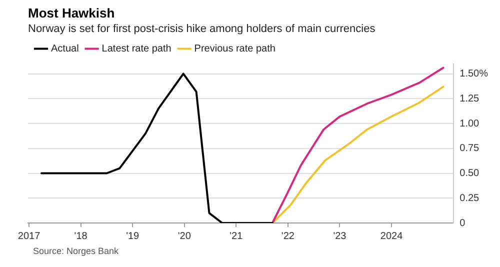 This screenshot has height=267, width=500. Describe the element at coordinates (470, 198) in the screenshot. I see `y-tick-label: 0.25` at that location.